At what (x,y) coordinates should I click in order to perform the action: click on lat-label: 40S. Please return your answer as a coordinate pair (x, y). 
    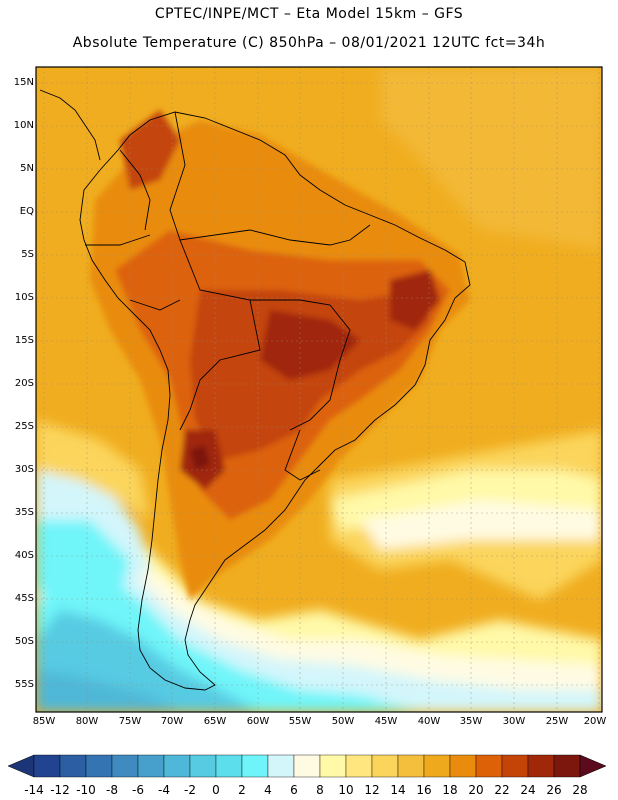
    Looking at the image, I should click on (24, 555).